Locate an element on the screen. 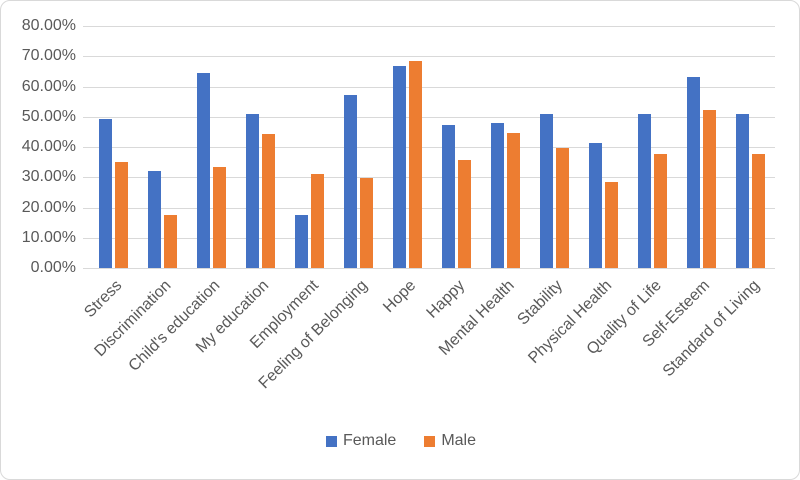  legend: Female Male is located at coordinates (400, 441).